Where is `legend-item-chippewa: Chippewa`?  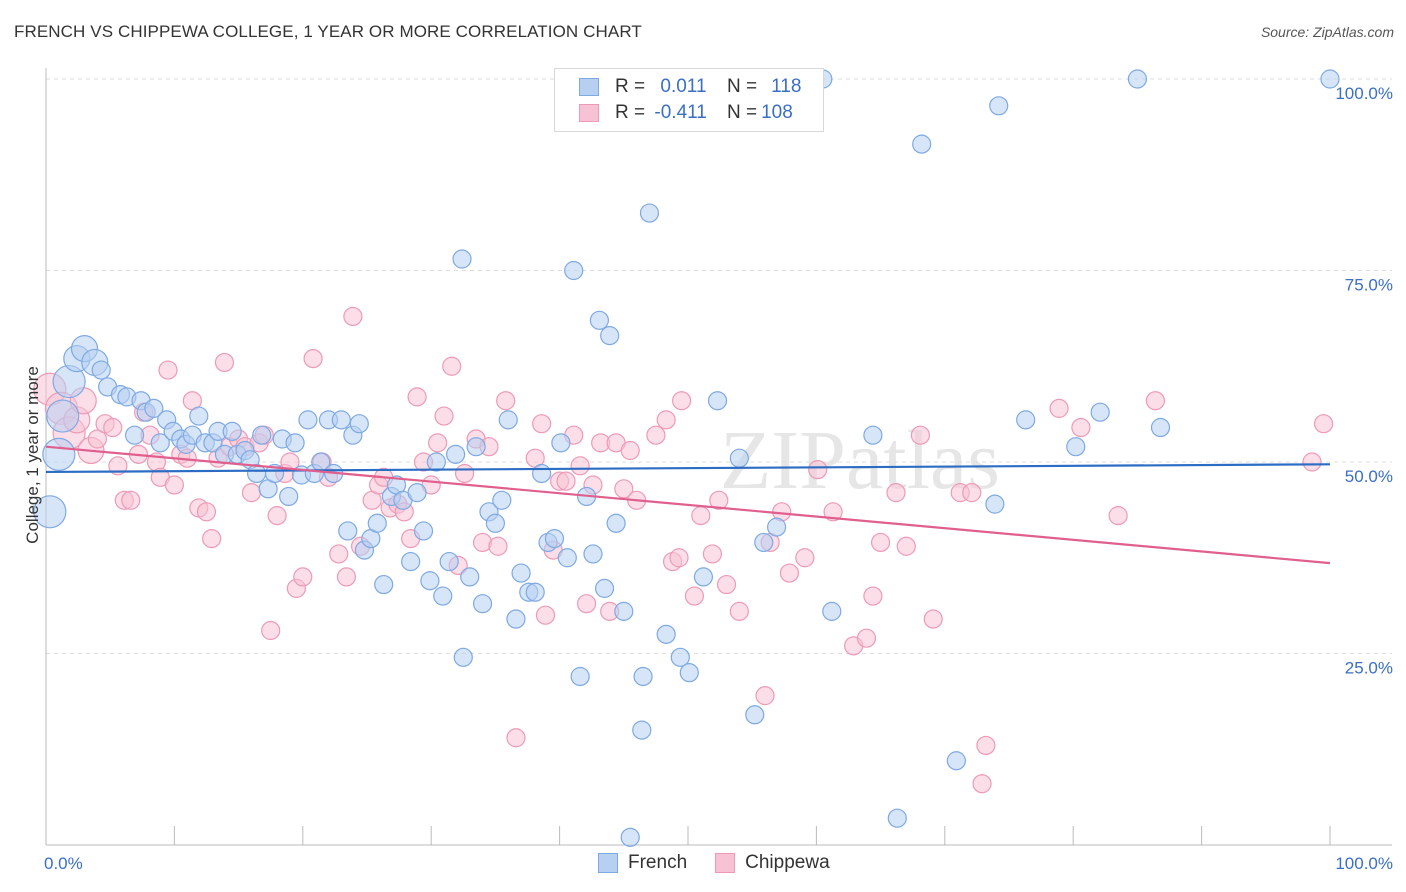 legend-item-chippewa: Chippewa is located at coordinates (772, 863).